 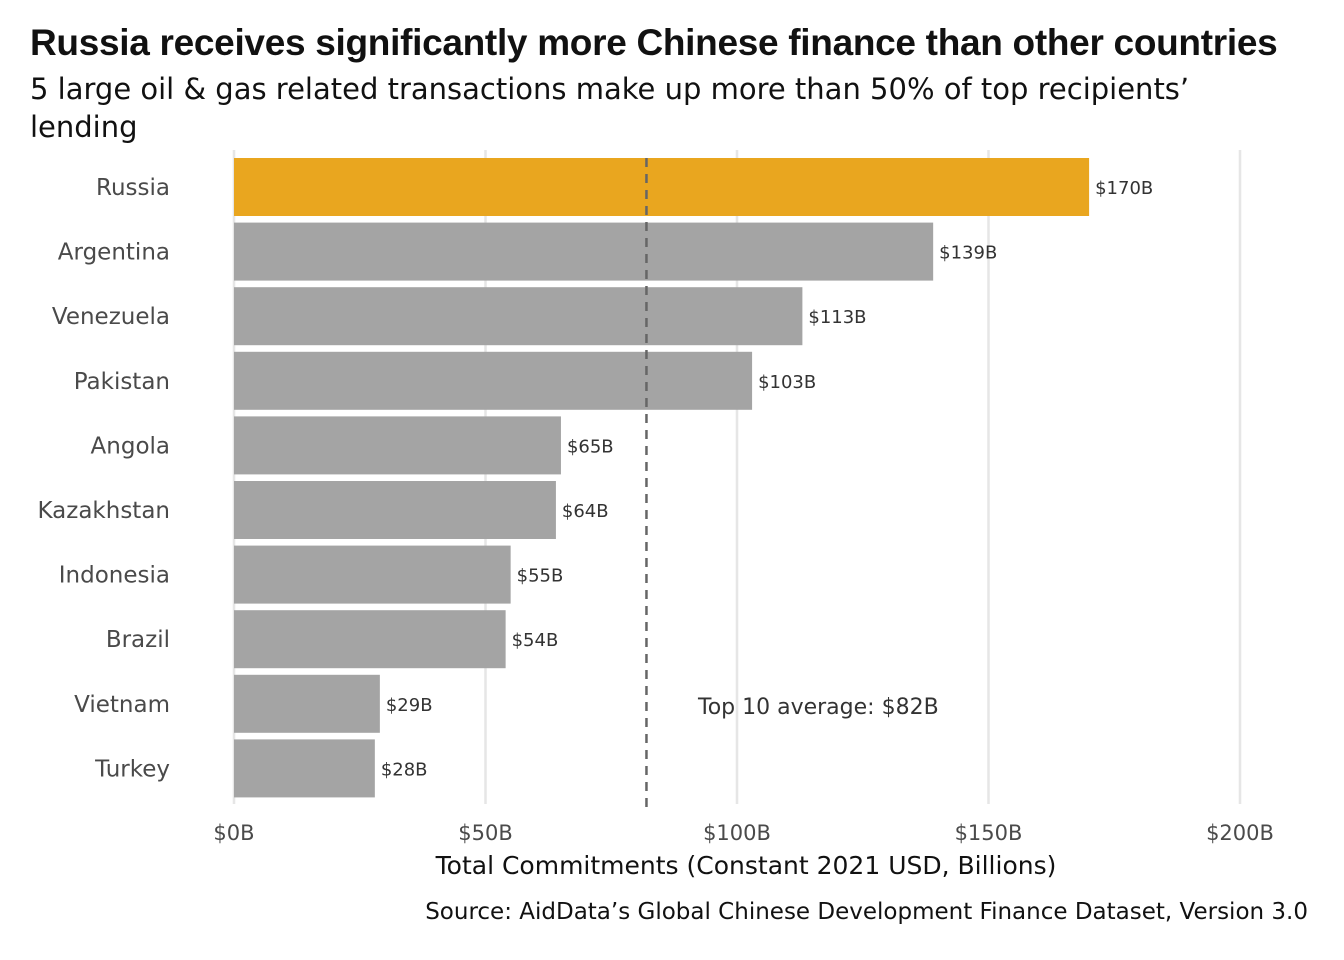 What do you see at coordinates (540, 576) in the screenshot?
I see `data-label: $55B` at bounding box center [540, 576].